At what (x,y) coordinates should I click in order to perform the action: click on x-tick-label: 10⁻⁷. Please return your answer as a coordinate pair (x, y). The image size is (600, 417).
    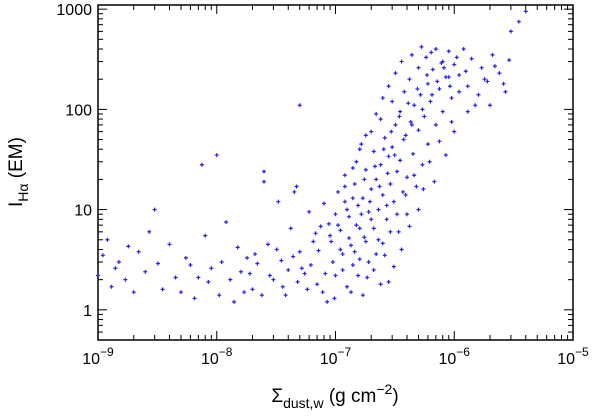
    Looking at the image, I should click on (336, 356).